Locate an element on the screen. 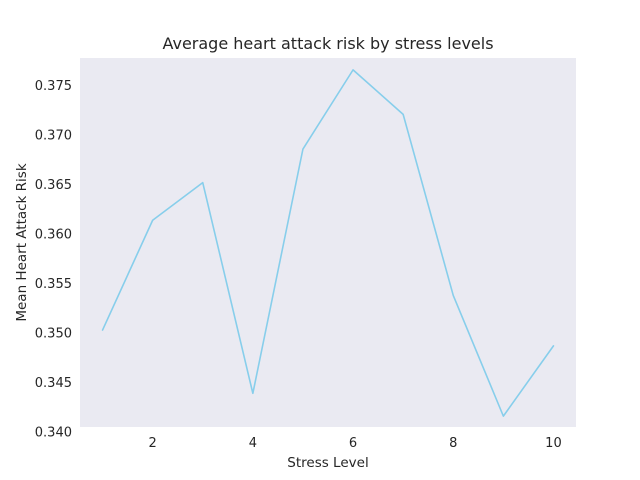 Image resolution: width=640 pixels, height=480 pixels. y-tick-label: 0.340 is located at coordinates (53, 432).